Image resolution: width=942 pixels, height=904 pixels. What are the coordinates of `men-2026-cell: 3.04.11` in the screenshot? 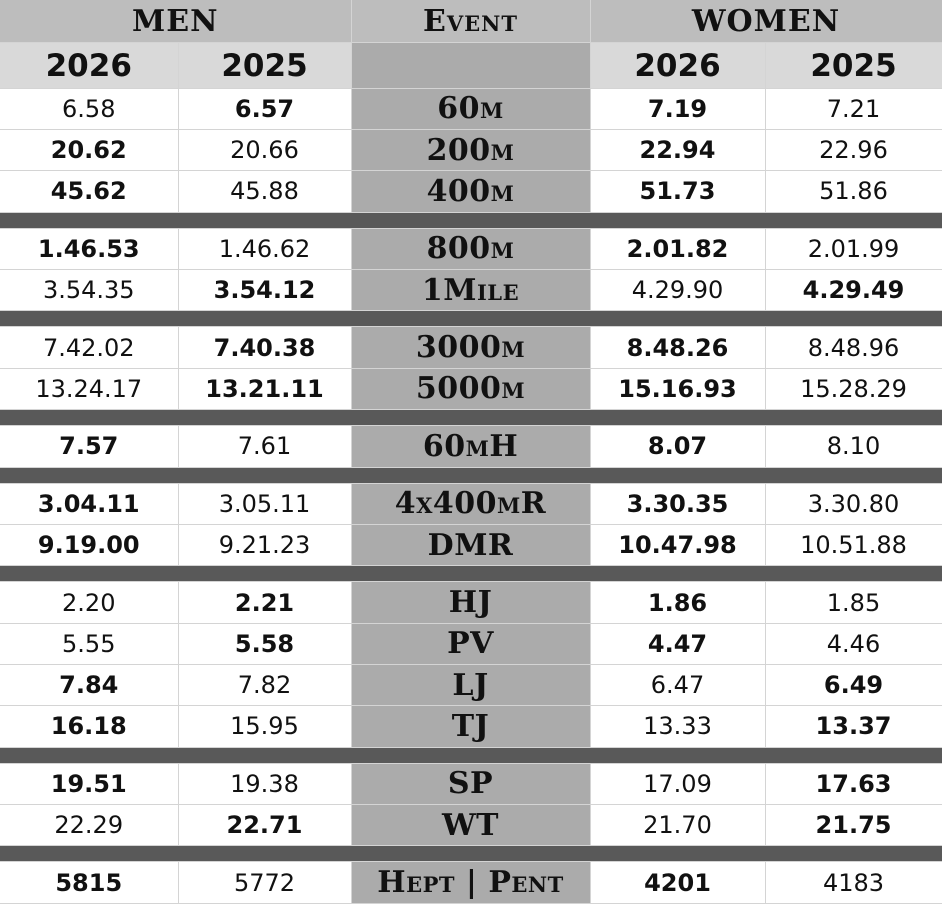 It's located at (89, 504).